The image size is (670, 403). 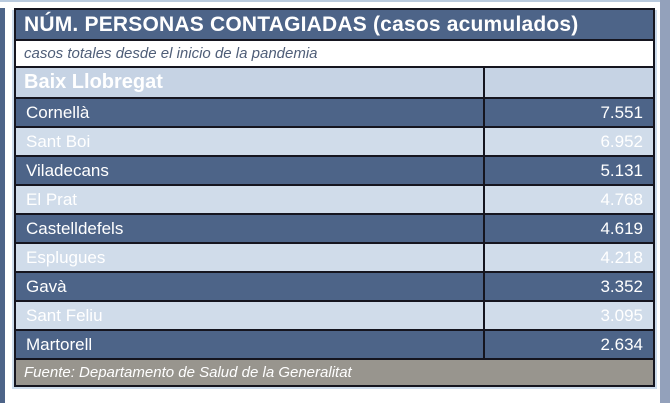 I want to click on table-row: Esplugues 4.218, so click(x=334, y=256).